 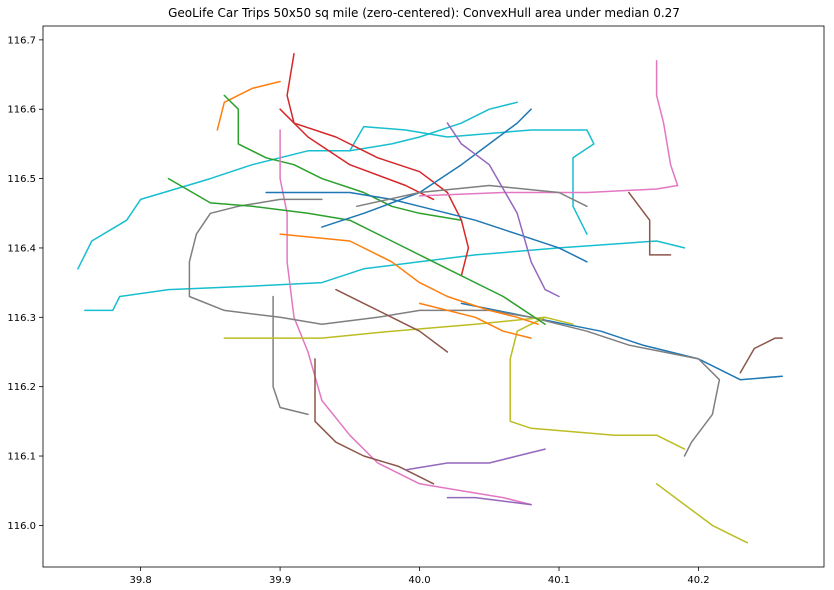 I want to click on x-tick-label: 40.1, so click(x=559, y=580).